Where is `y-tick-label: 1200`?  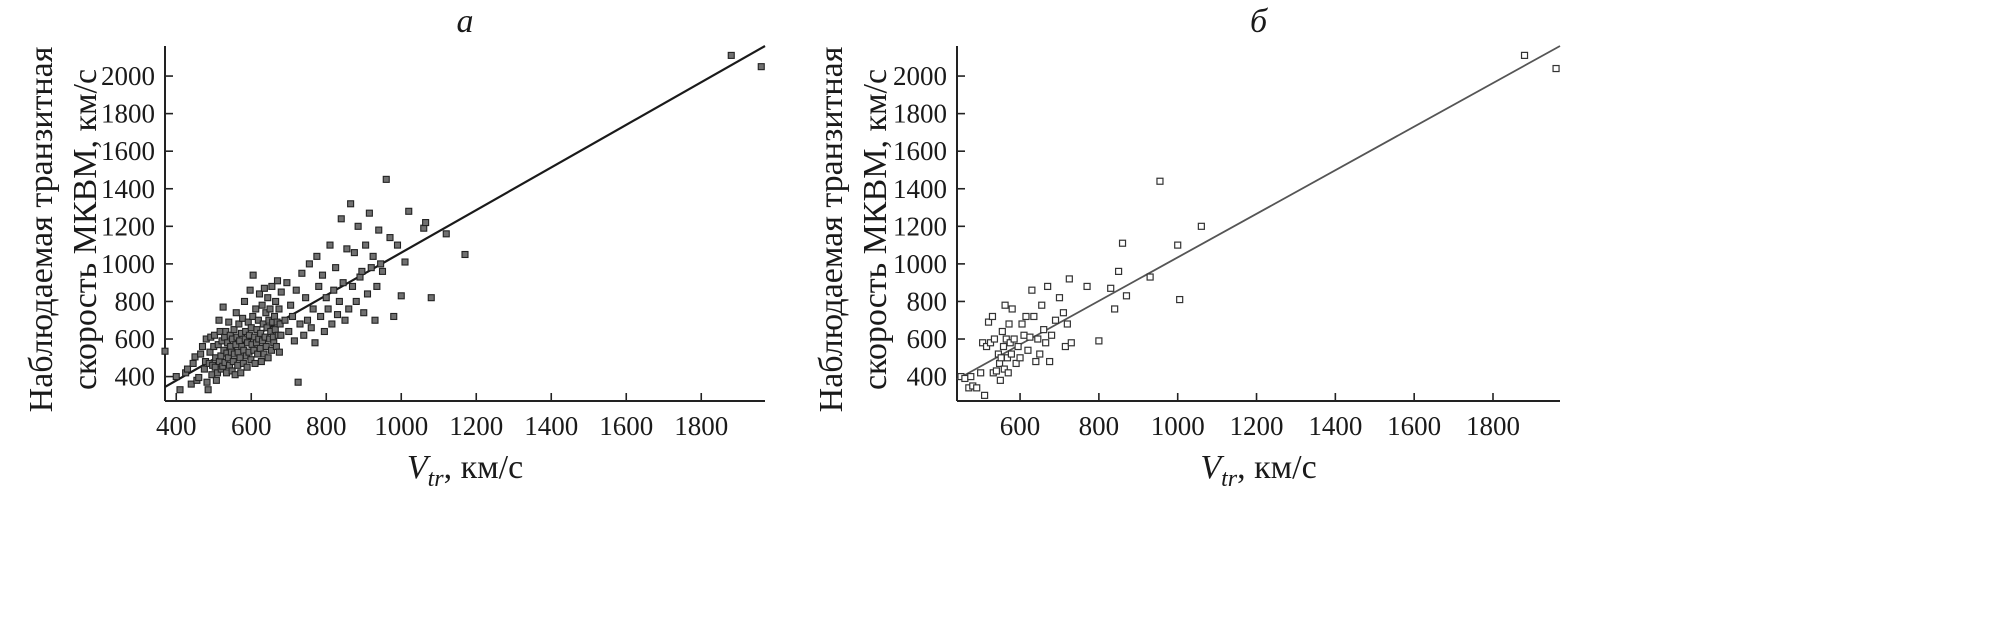
y-tick-label: 1200 is located at coordinates (920, 226).